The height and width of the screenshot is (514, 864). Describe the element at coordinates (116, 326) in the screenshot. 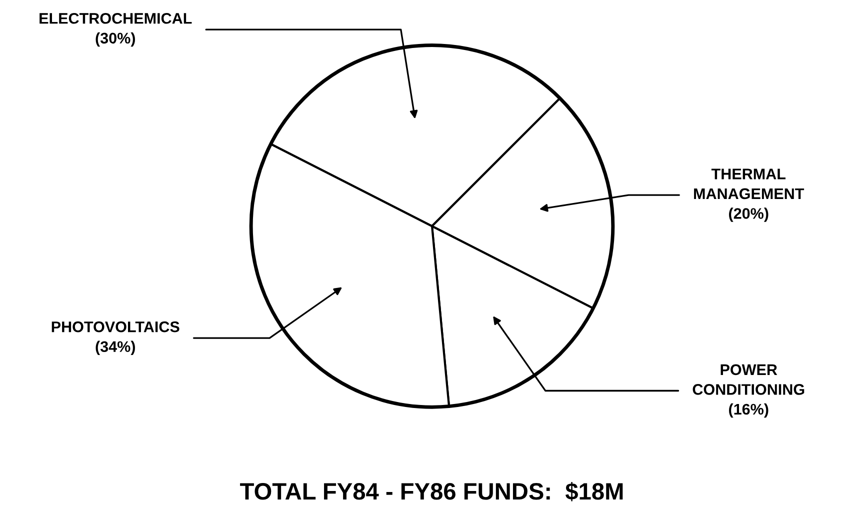

I see `slice-label: PHOTOVOLTAICS` at that location.